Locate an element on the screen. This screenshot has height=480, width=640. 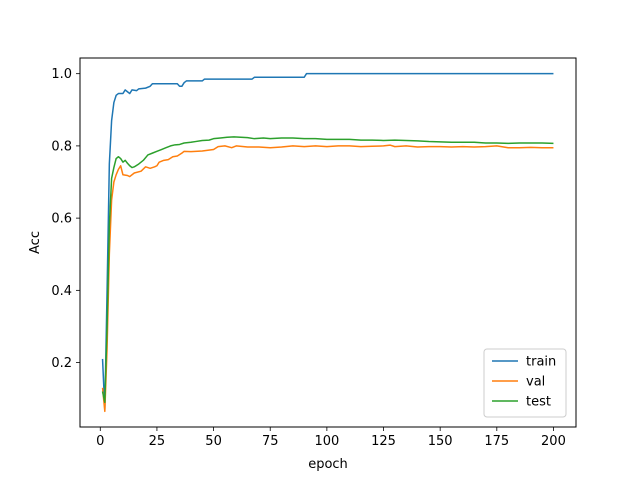
x-axis-label: epoch is located at coordinates (328, 464).